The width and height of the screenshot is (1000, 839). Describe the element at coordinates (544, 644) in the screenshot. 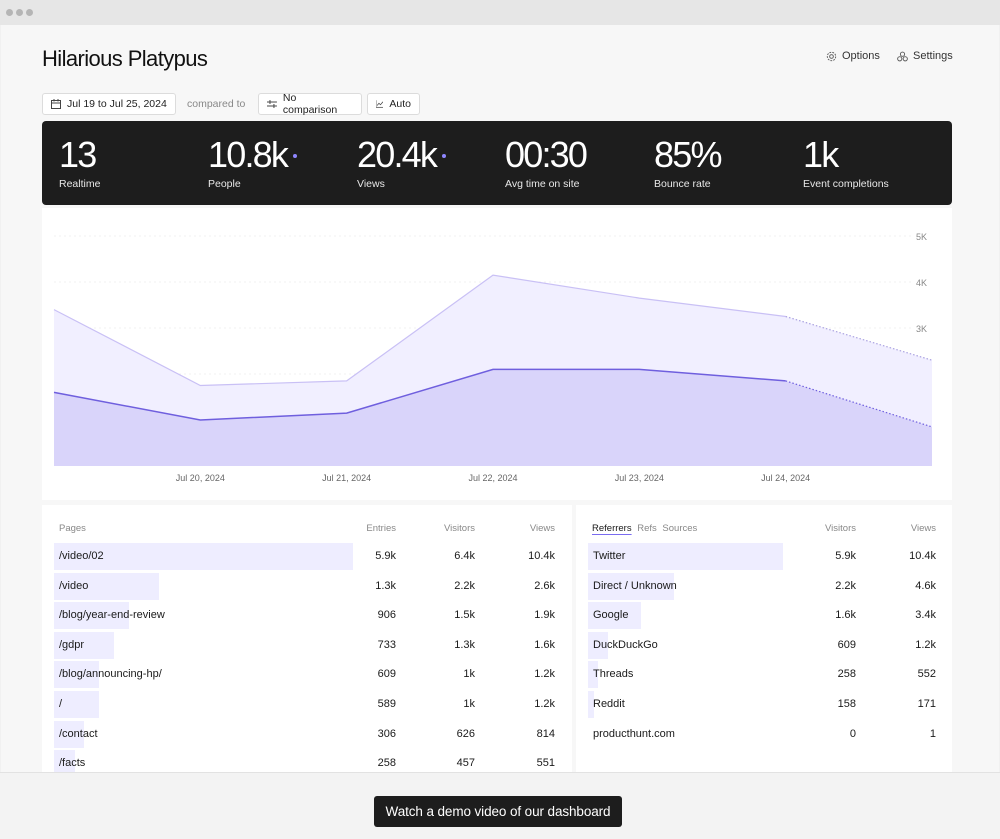

I see `row-views: 1.6k` at that location.